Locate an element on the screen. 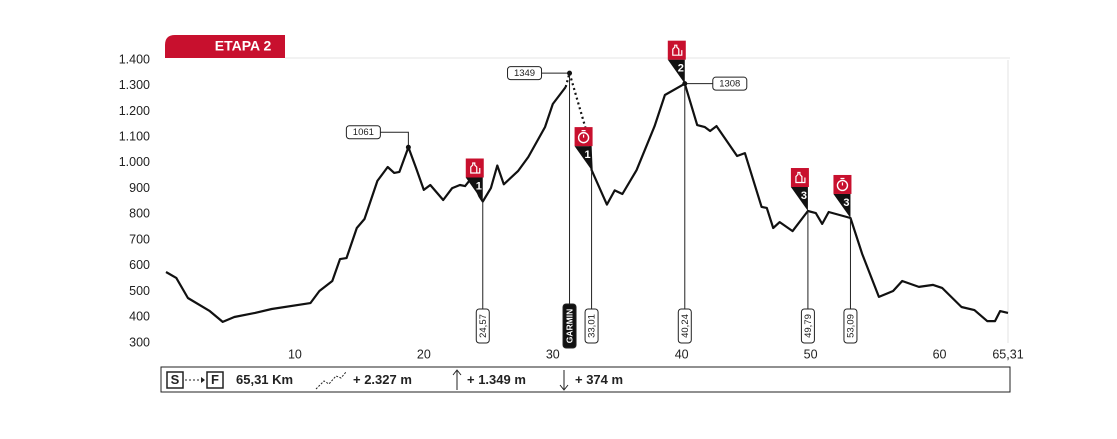 The image size is (1117, 439). start-label: S is located at coordinates (175, 379).